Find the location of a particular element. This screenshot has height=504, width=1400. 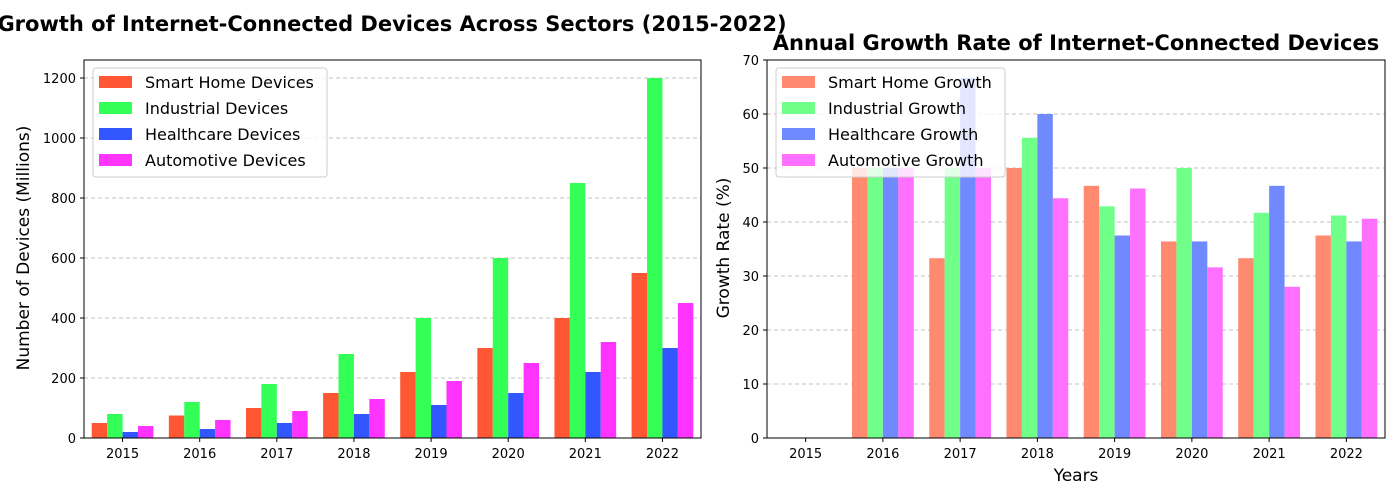

legend-label: Smart Home Devices is located at coordinates (229, 82).